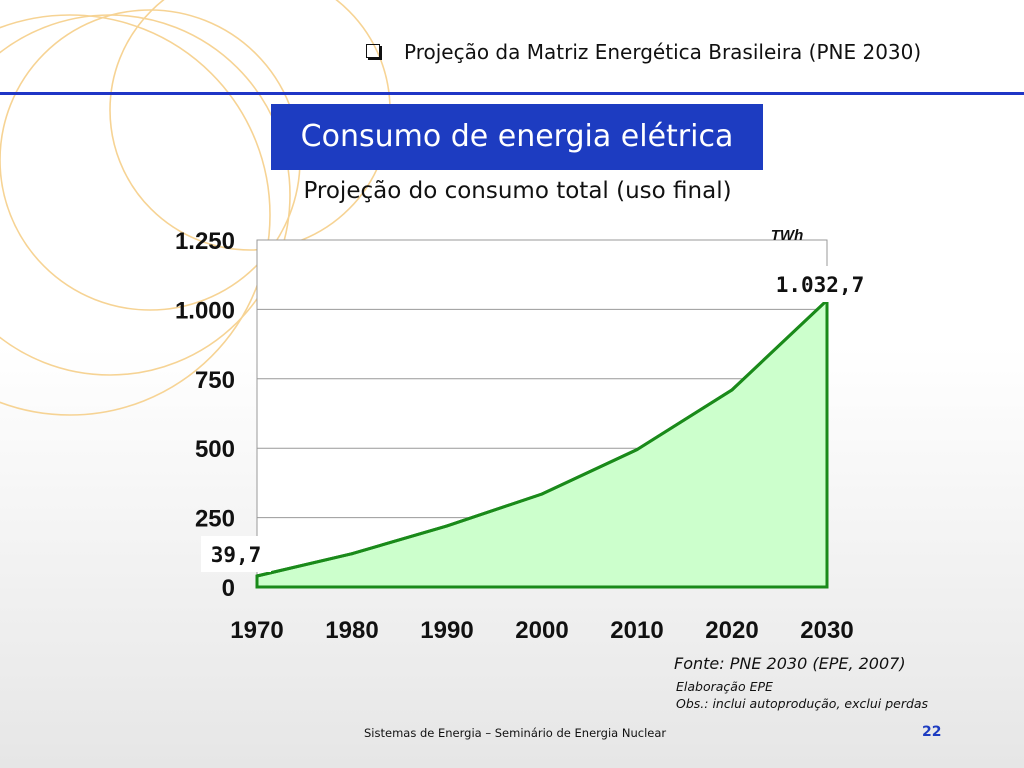 The width and height of the screenshot is (1024, 768). What do you see at coordinates (512, 93) in the screenshot?
I see `header-divider` at bounding box center [512, 93].